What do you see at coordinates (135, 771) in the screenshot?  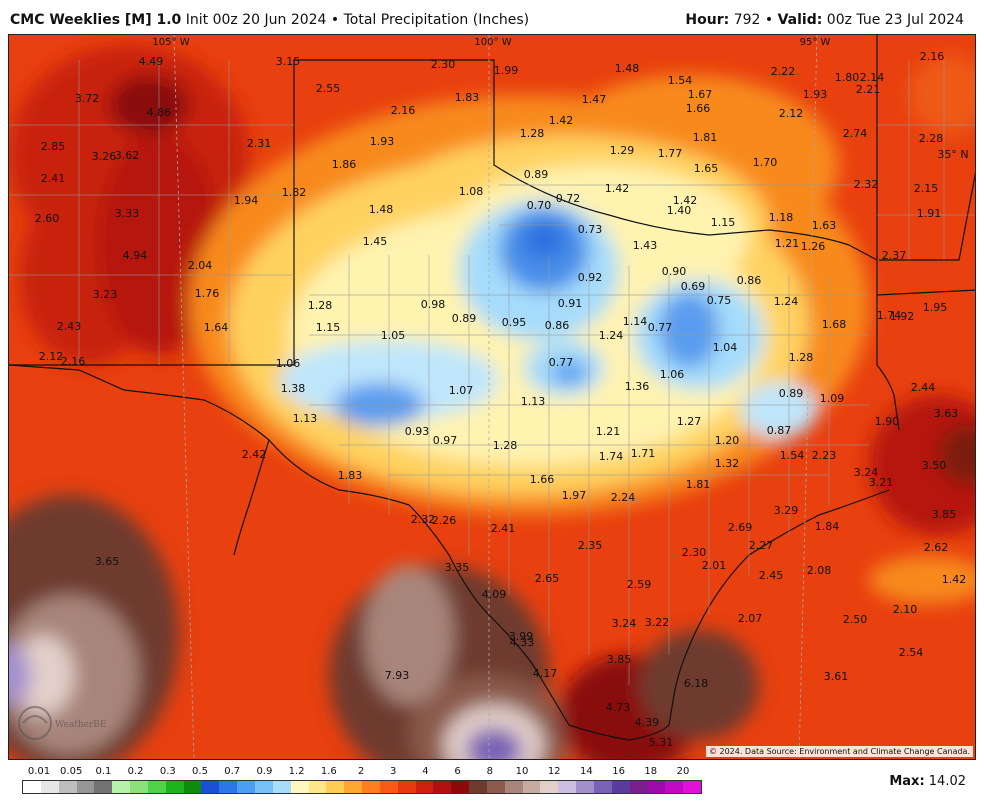 I see `legend-tick: 0.2` at bounding box center [135, 771].